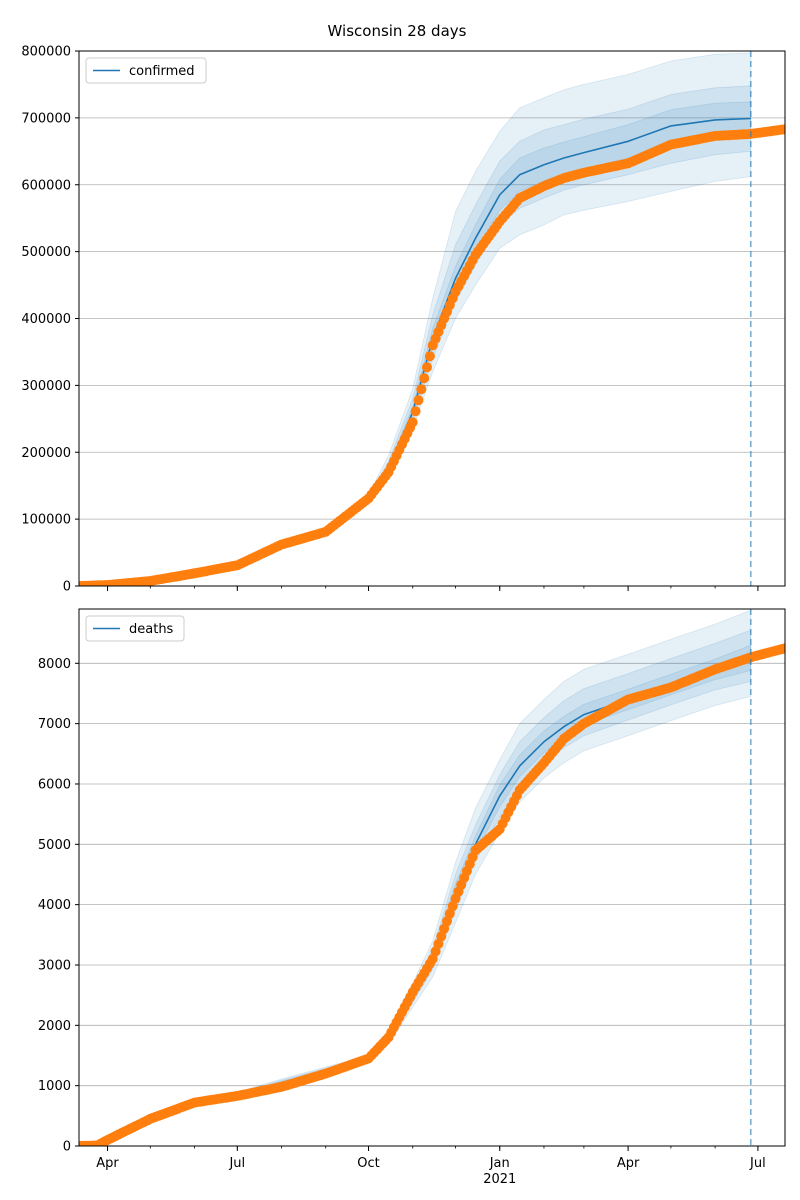 This screenshot has height=1200, width=800. What do you see at coordinates (46, 118) in the screenshot?
I see `y-tick-label: 700000` at bounding box center [46, 118].